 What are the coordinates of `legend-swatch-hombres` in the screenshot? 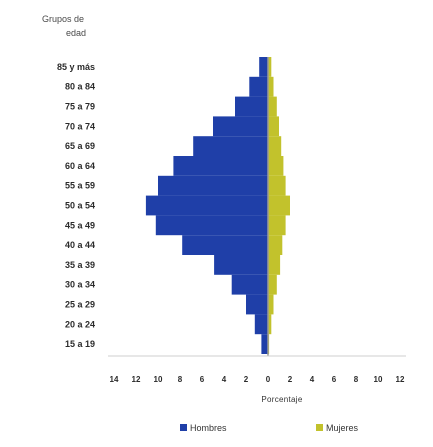 It's located at (183, 427).